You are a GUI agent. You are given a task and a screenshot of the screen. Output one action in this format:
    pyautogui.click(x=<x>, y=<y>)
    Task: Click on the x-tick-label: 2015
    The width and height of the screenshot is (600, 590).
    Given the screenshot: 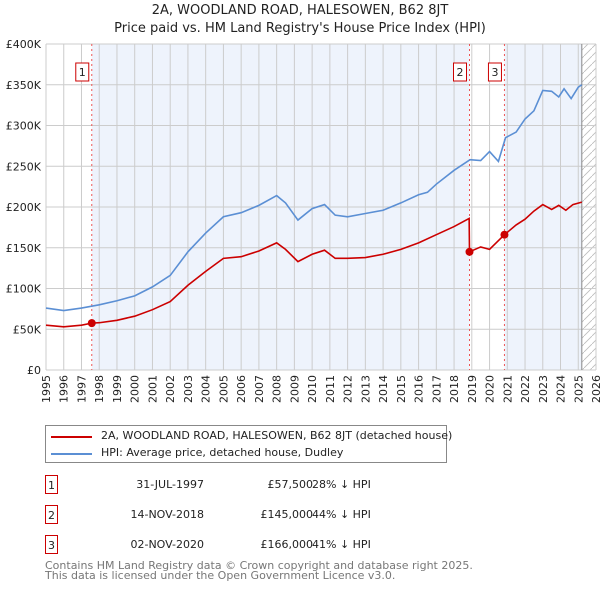 What is the action you would take?
    pyautogui.click(x=401, y=389)
    